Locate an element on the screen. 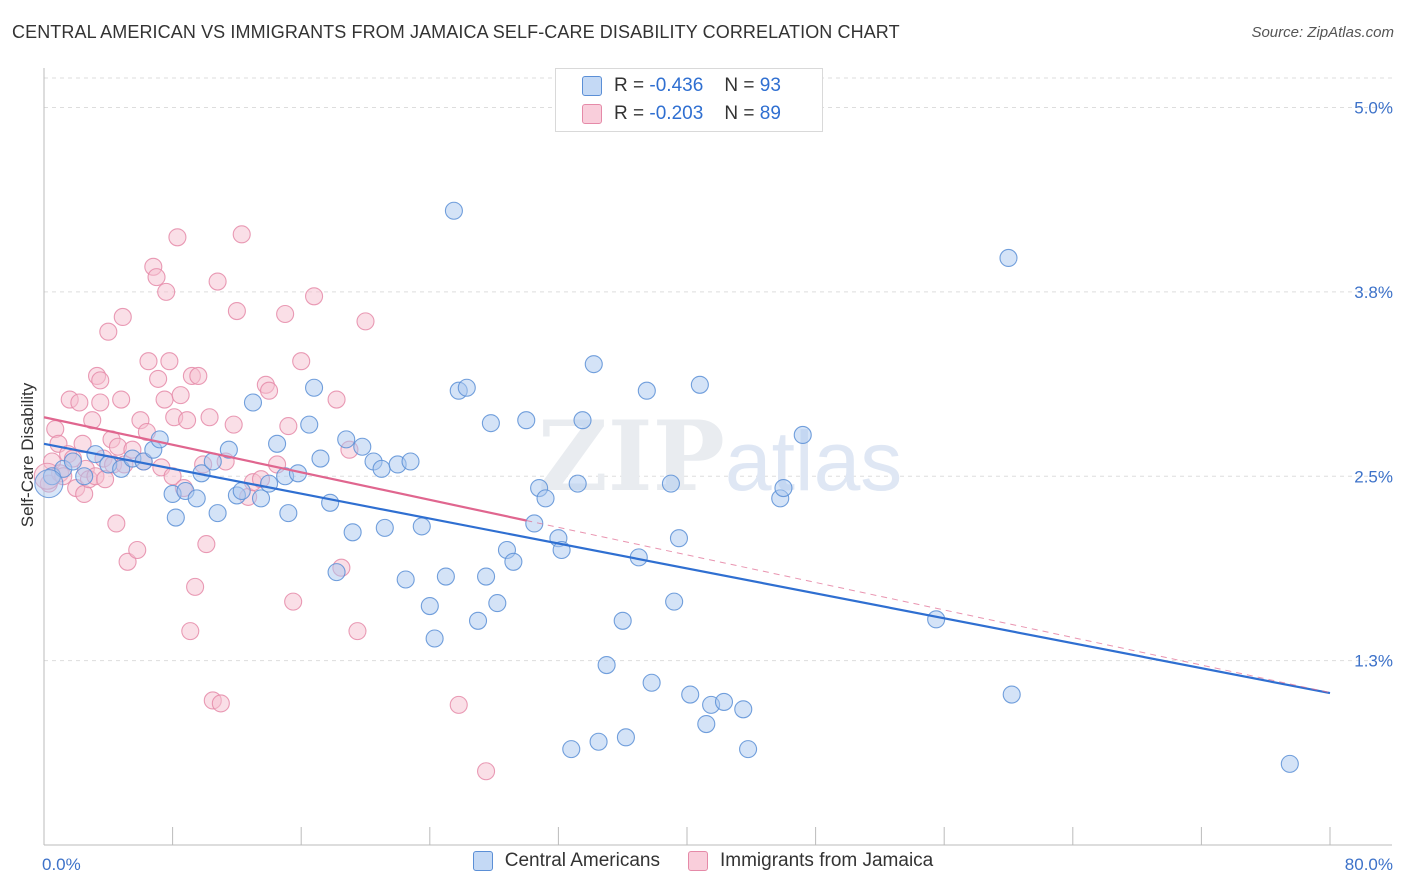 This screenshot has height=892, width=1406. y-tick-label: 2.5% is located at coordinates (1373, 476).